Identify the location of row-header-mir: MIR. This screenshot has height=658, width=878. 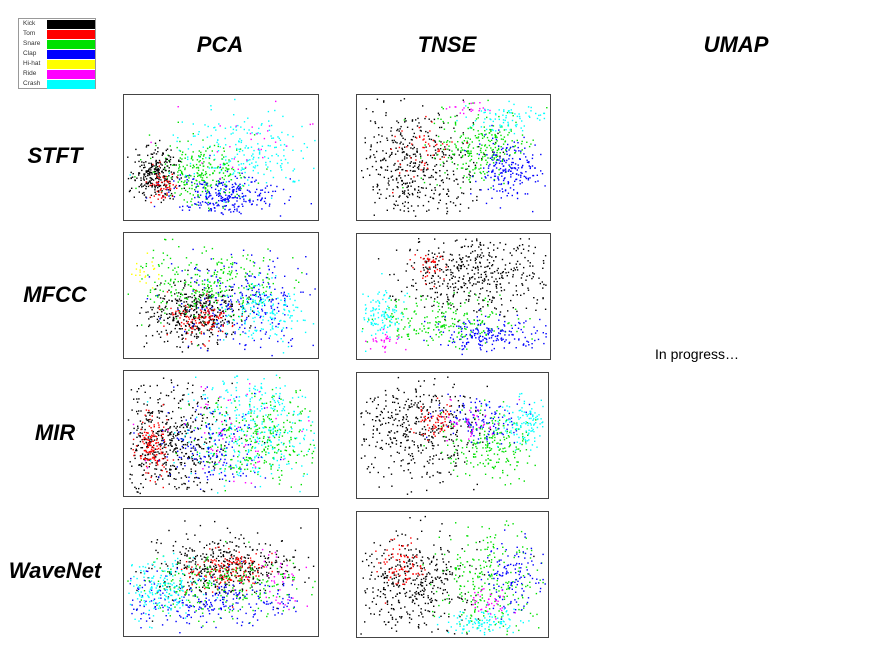
(55, 432).